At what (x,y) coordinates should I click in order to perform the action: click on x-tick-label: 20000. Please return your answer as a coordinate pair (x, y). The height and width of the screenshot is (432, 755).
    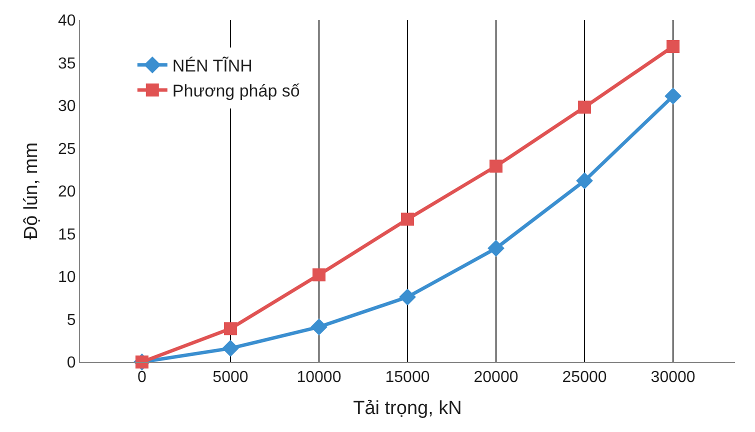
    Looking at the image, I should click on (496, 377).